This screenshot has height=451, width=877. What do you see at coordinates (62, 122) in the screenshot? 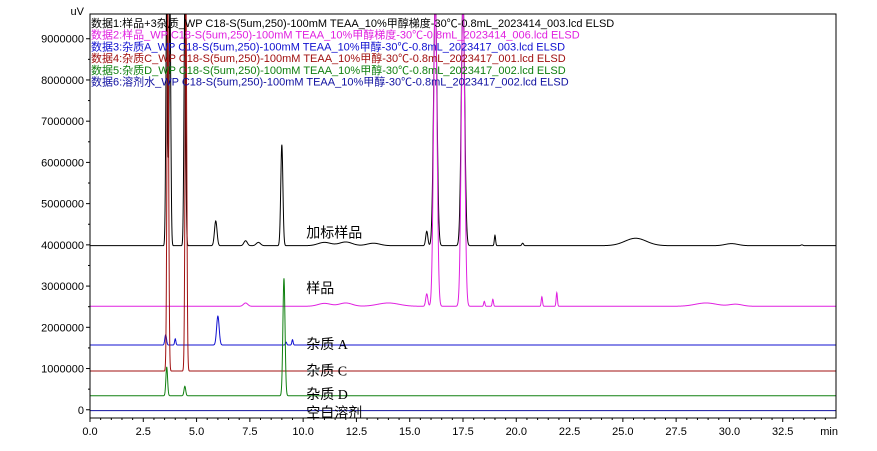
I see `y-tick-label: 7000000` at bounding box center [62, 122].